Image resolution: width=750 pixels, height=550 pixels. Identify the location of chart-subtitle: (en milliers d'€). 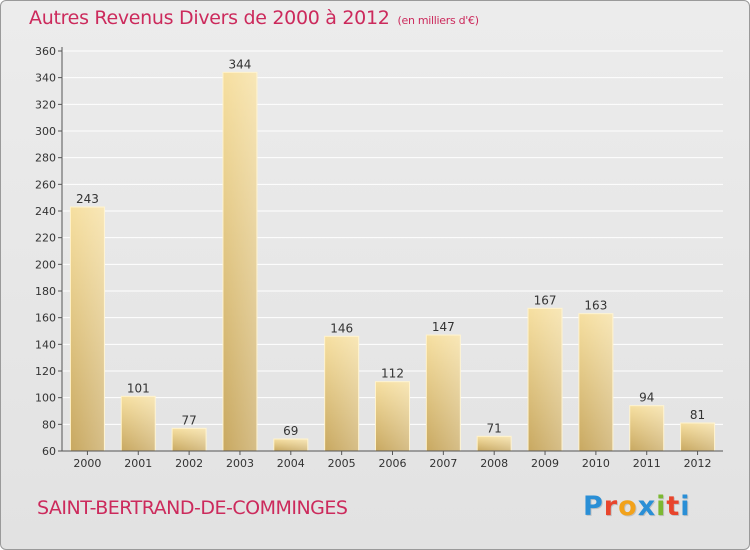
(438, 20).